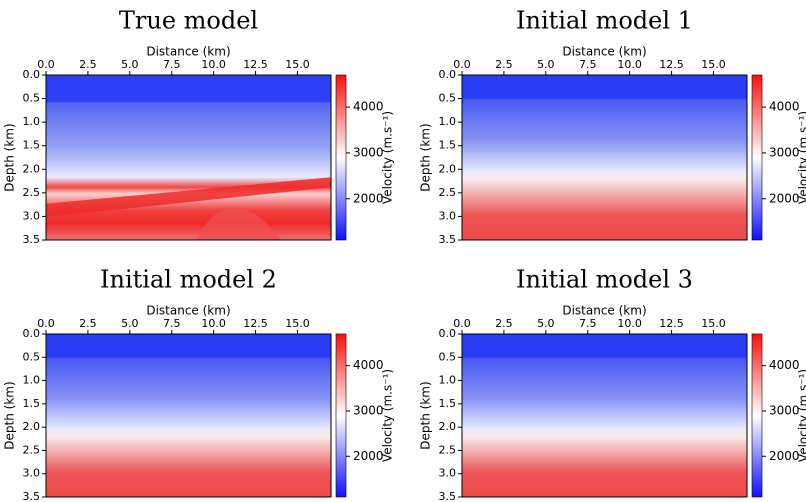 The height and width of the screenshot is (502, 806). What do you see at coordinates (604, 21) in the screenshot?
I see `panel-title: Initial model 1` at bounding box center [604, 21].